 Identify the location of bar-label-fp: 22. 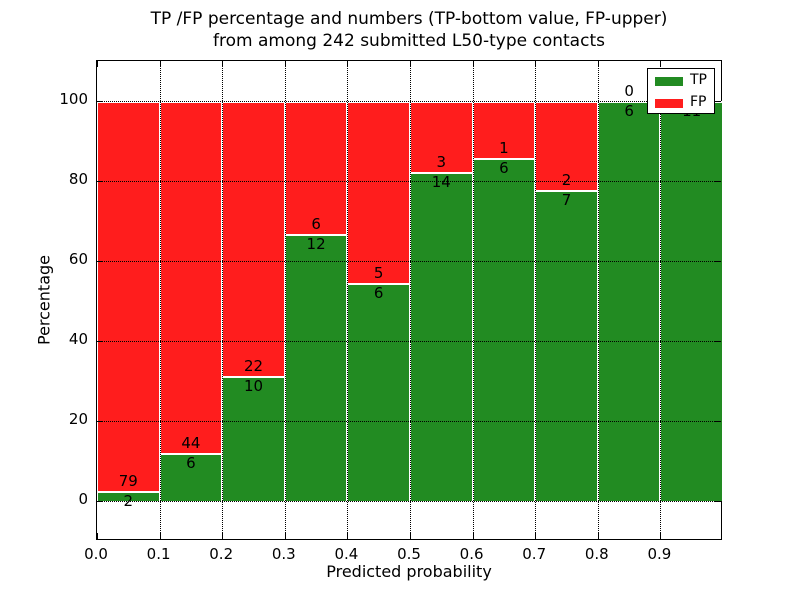
(253, 366).